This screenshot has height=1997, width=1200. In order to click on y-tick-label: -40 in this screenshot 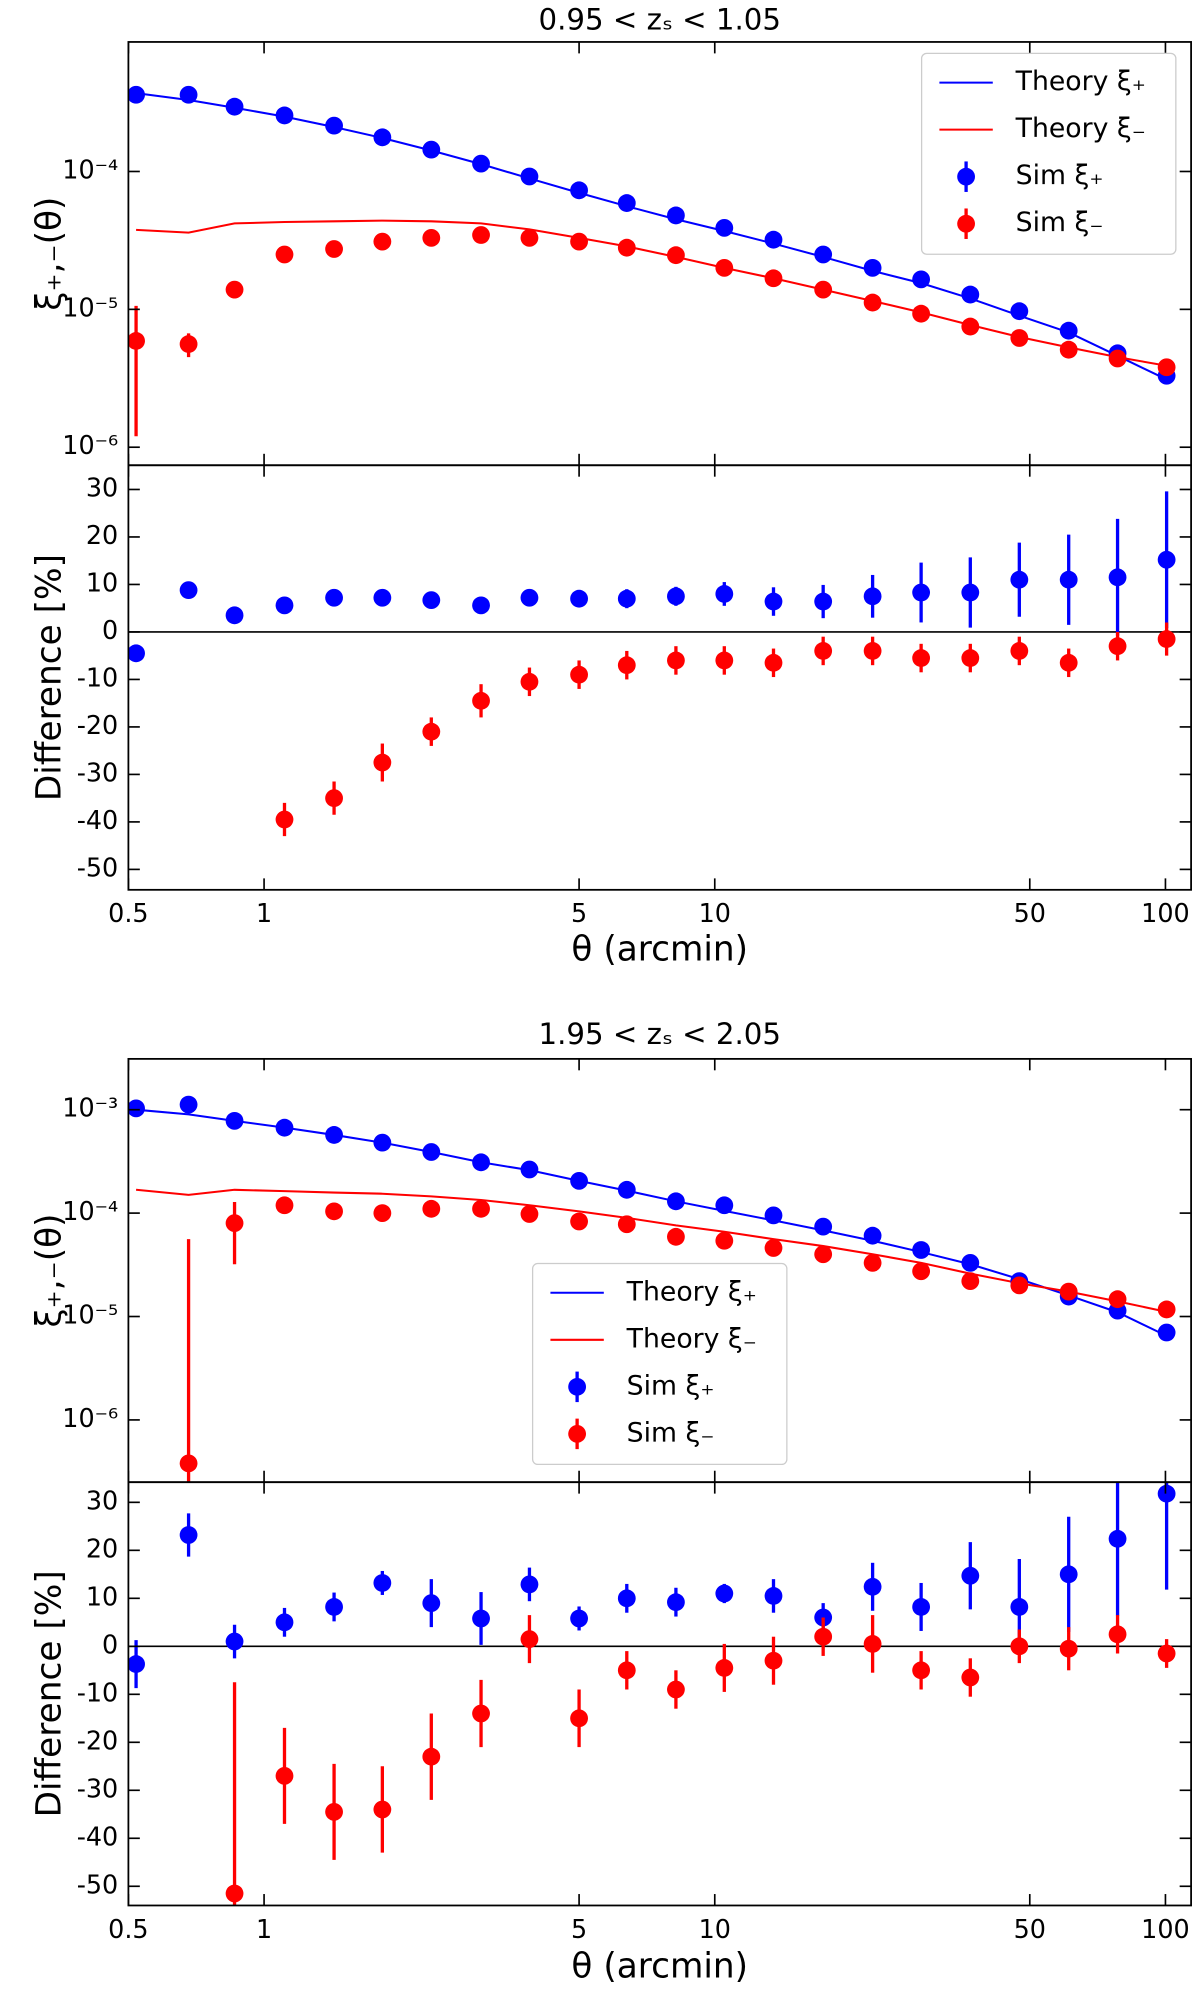, I will do `click(98, 1836)`.